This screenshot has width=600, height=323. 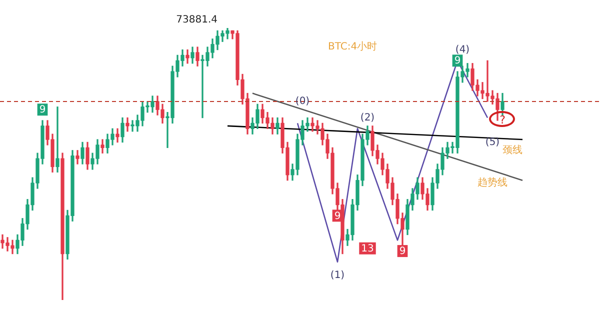 What do you see at coordinates (493, 182) in the screenshot?
I see `annotation: 趋势线` at bounding box center [493, 182].